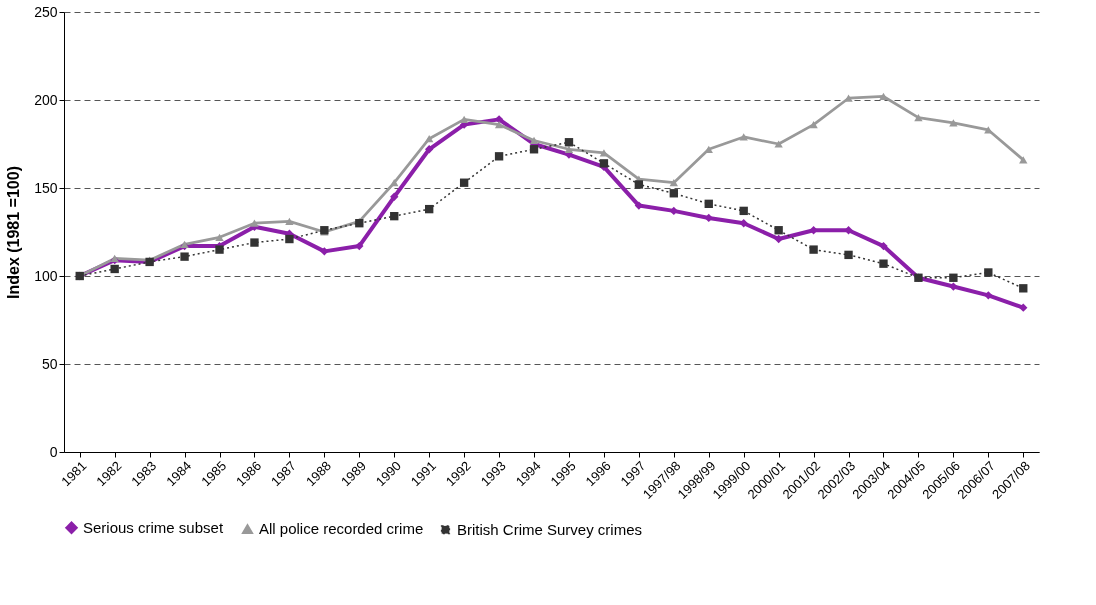 This screenshot has height=605, width=1096. What do you see at coordinates (153, 527) in the screenshot?
I see `legend-label: Serious crime subset` at bounding box center [153, 527].